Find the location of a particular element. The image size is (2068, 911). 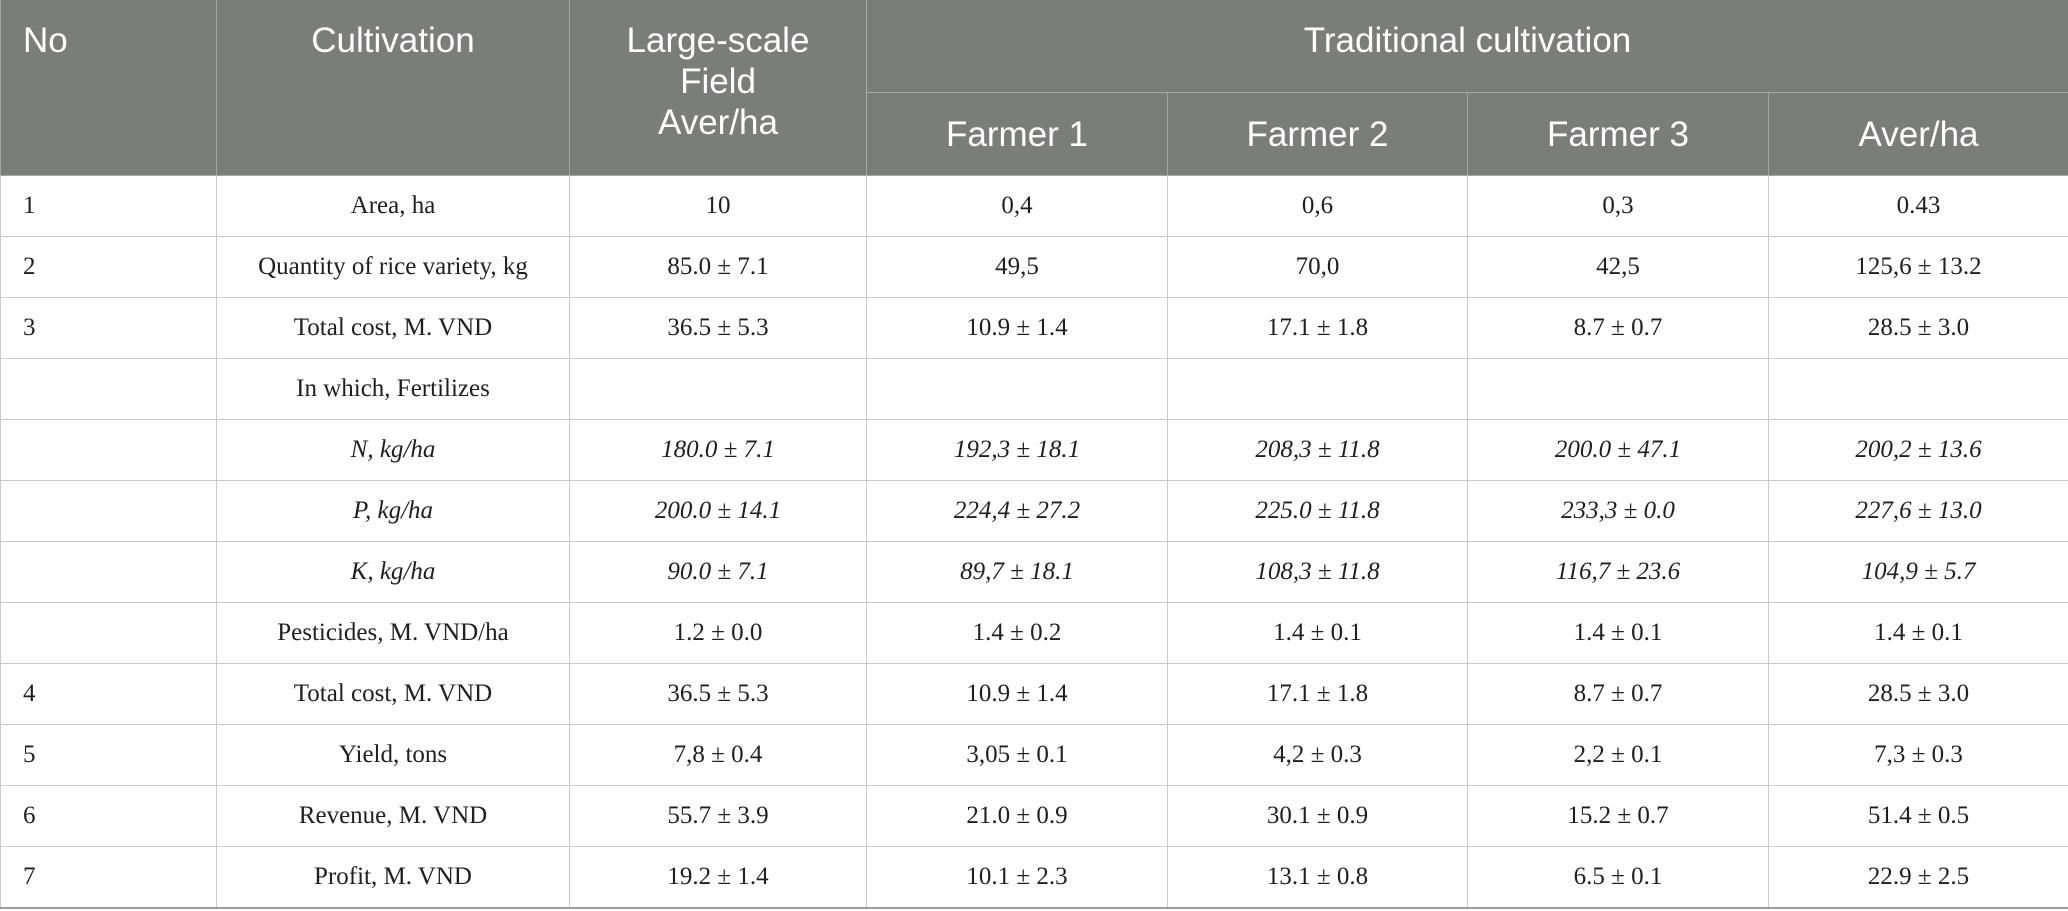

cell-farmer-2: 225.0 ± 11.8 is located at coordinates (1317, 511).